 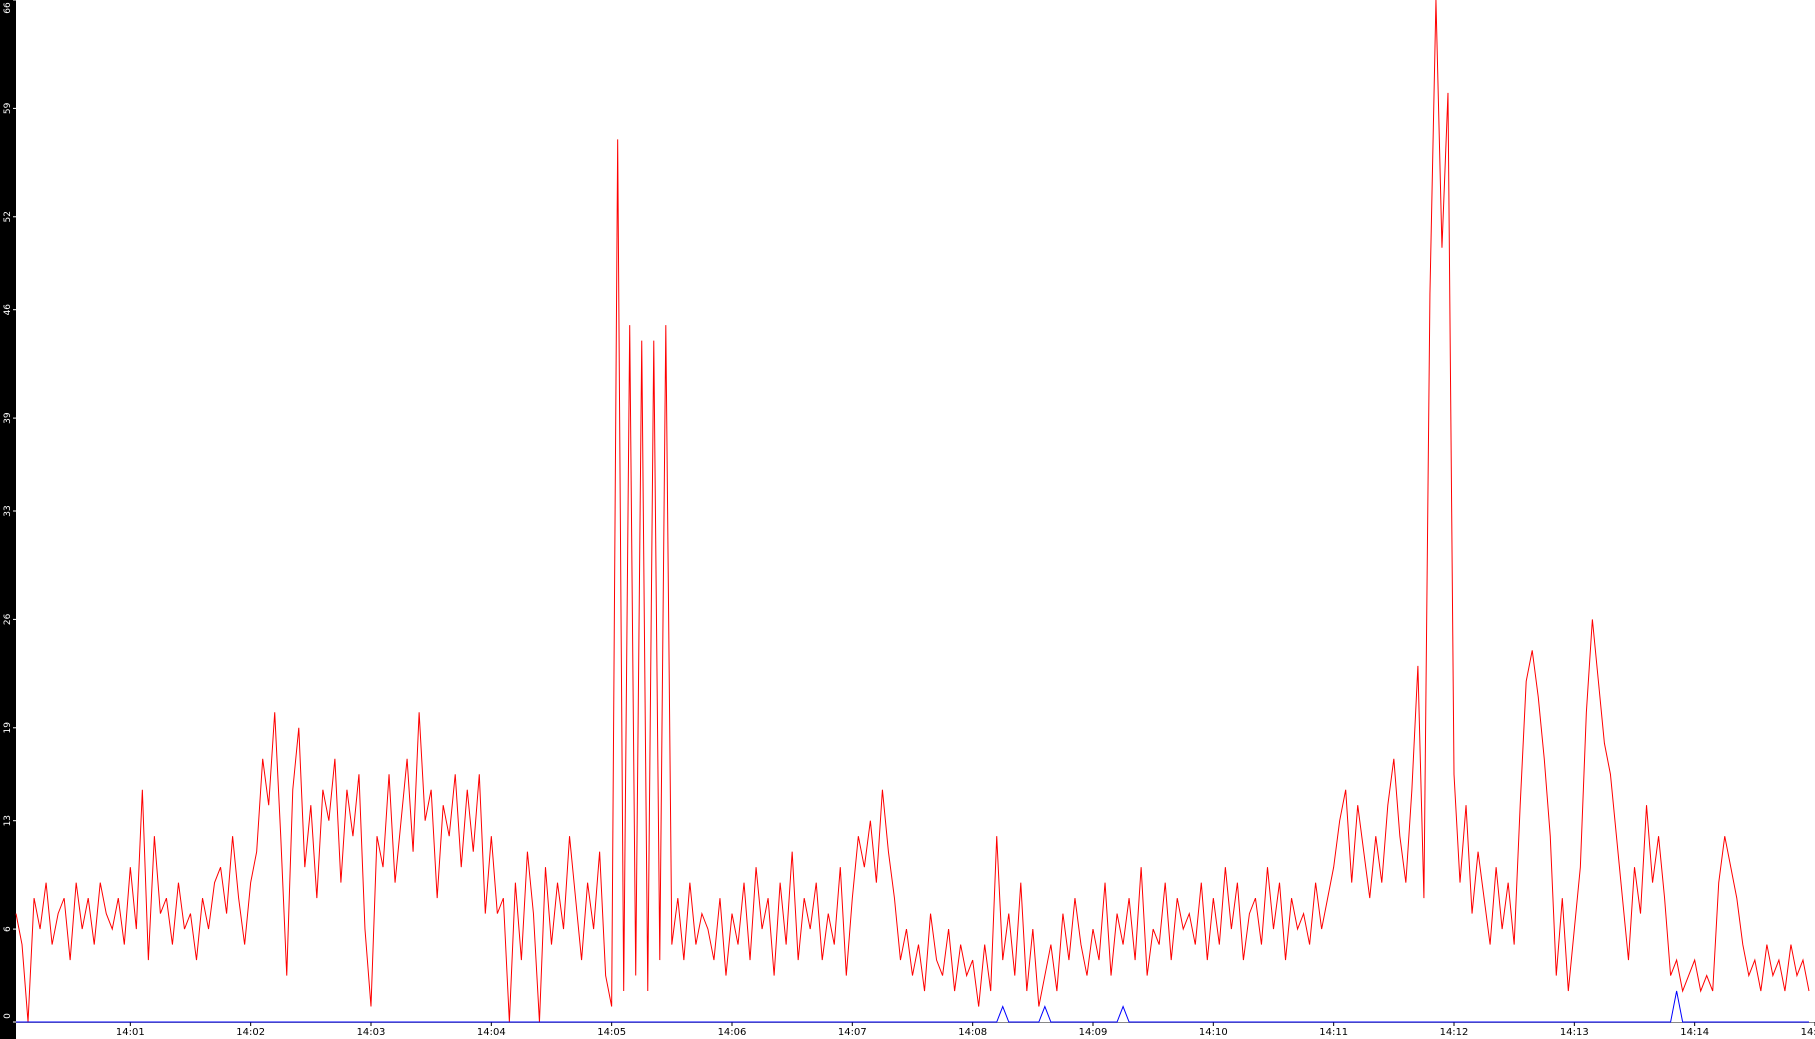 What do you see at coordinates (8, 728) in the screenshot?
I see `y-tick-label: 19` at bounding box center [8, 728].